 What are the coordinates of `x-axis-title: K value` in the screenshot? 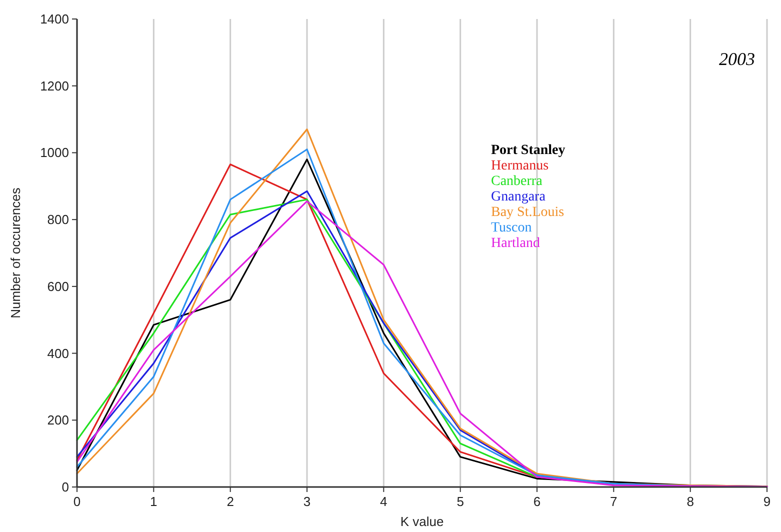 It's located at (422, 521).